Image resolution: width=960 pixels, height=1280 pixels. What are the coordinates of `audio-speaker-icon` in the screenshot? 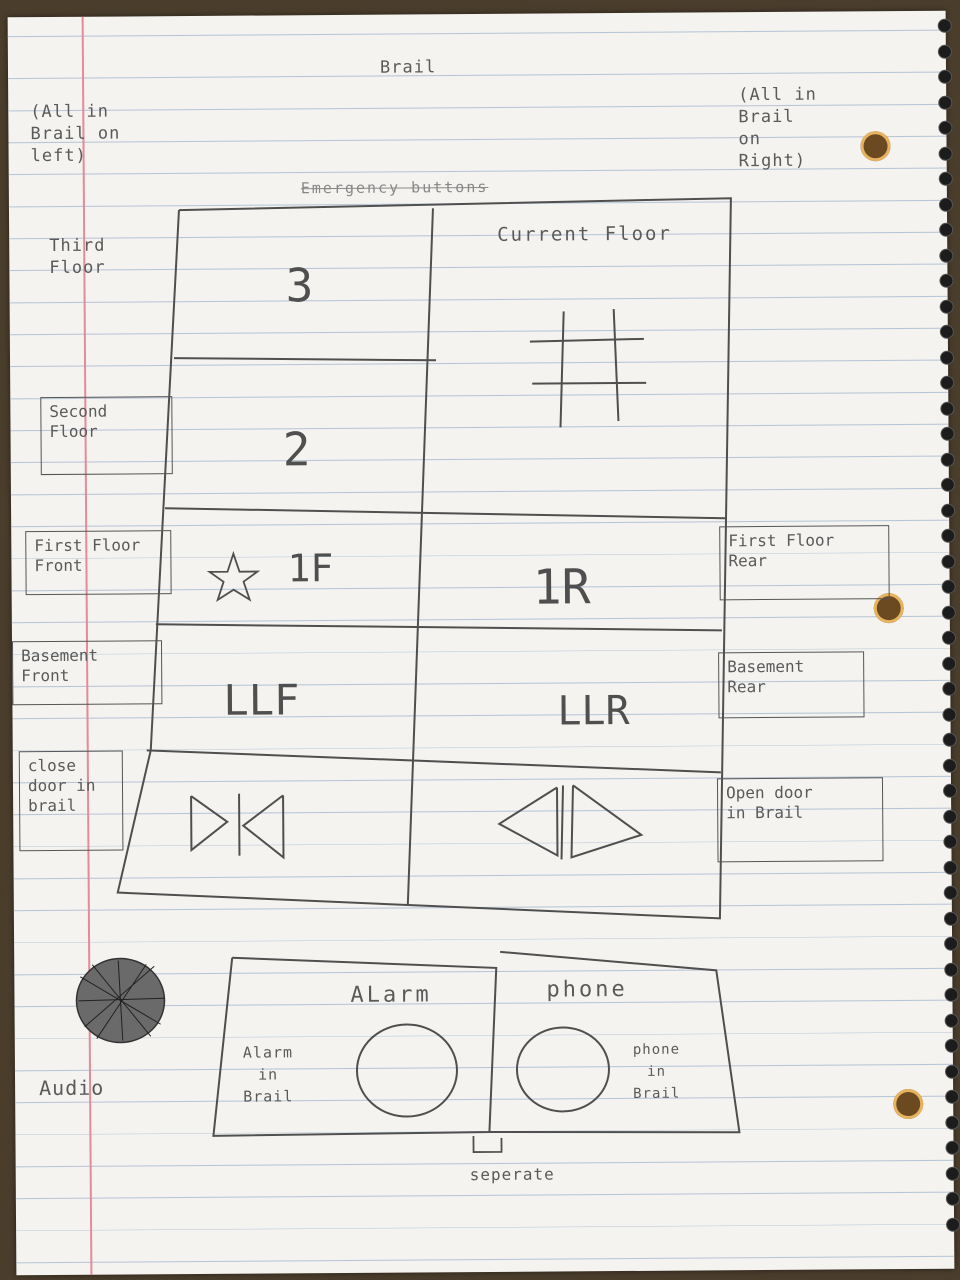 It's located at (120, 1000).